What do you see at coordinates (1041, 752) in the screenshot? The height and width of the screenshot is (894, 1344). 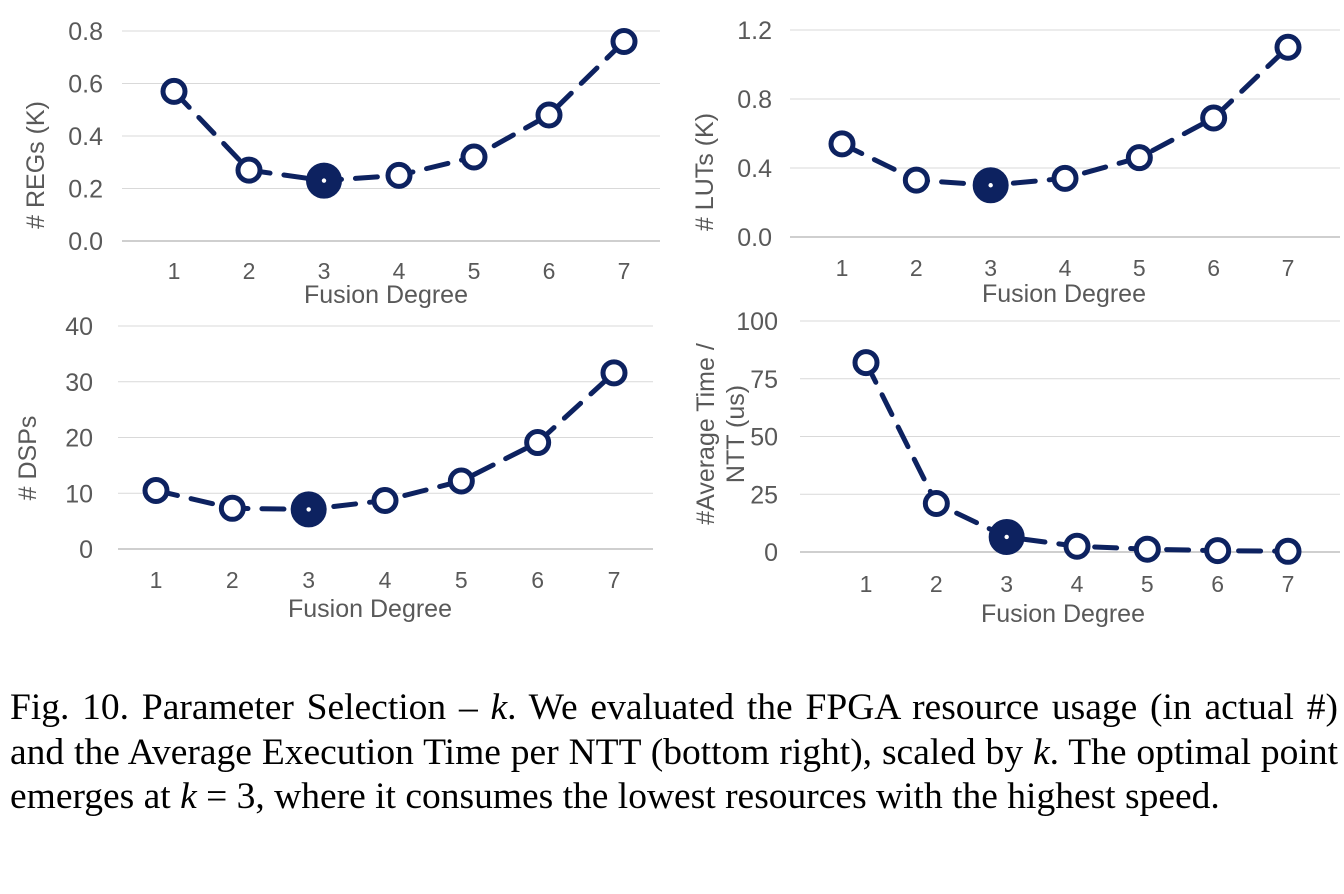 I see `caption-k-2: k` at bounding box center [1041, 752].